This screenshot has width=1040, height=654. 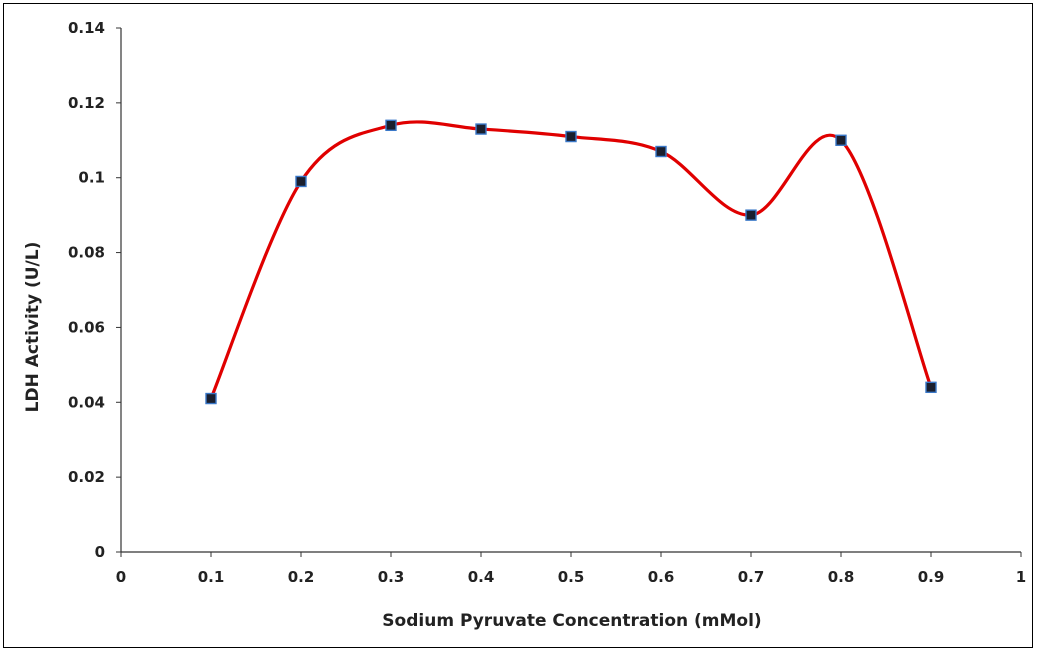 What do you see at coordinates (1021, 577) in the screenshot?
I see `x-tick-label: 1` at bounding box center [1021, 577].